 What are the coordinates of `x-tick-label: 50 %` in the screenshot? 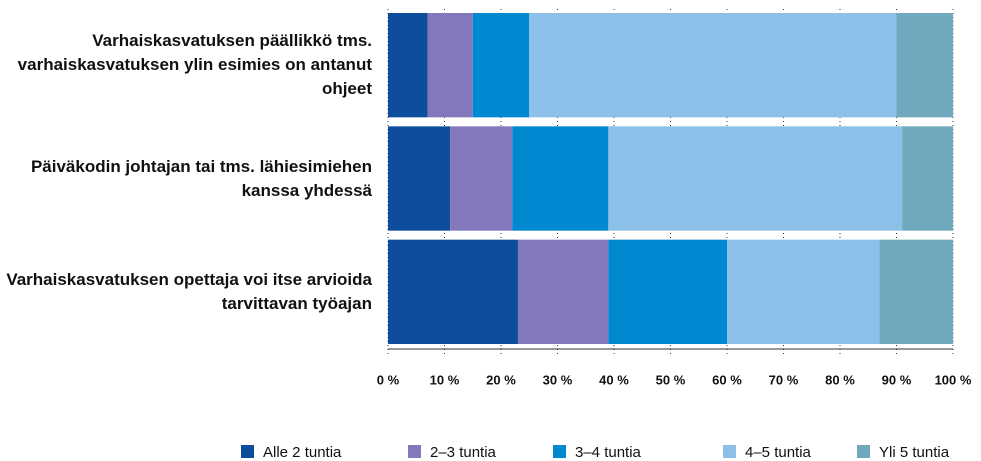 It's located at (671, 379).